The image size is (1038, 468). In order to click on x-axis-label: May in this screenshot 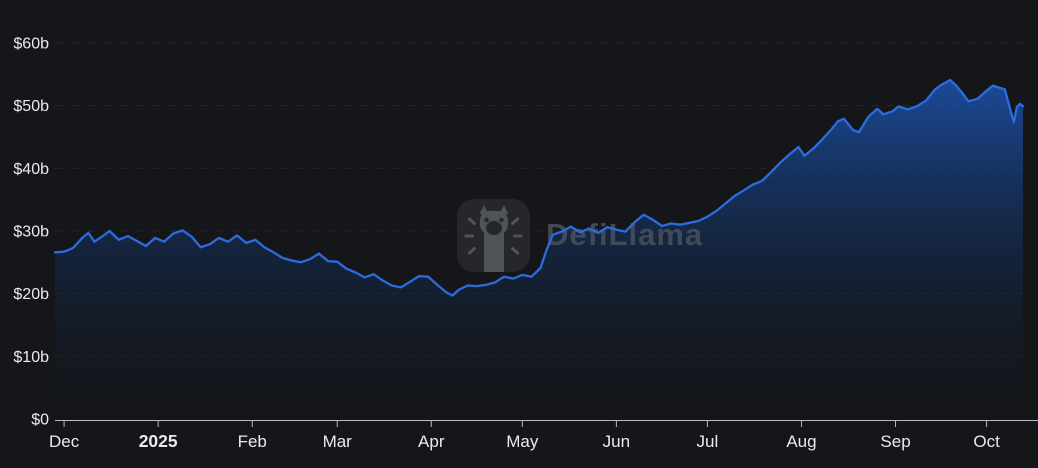, I will do `click(522, 441)`.